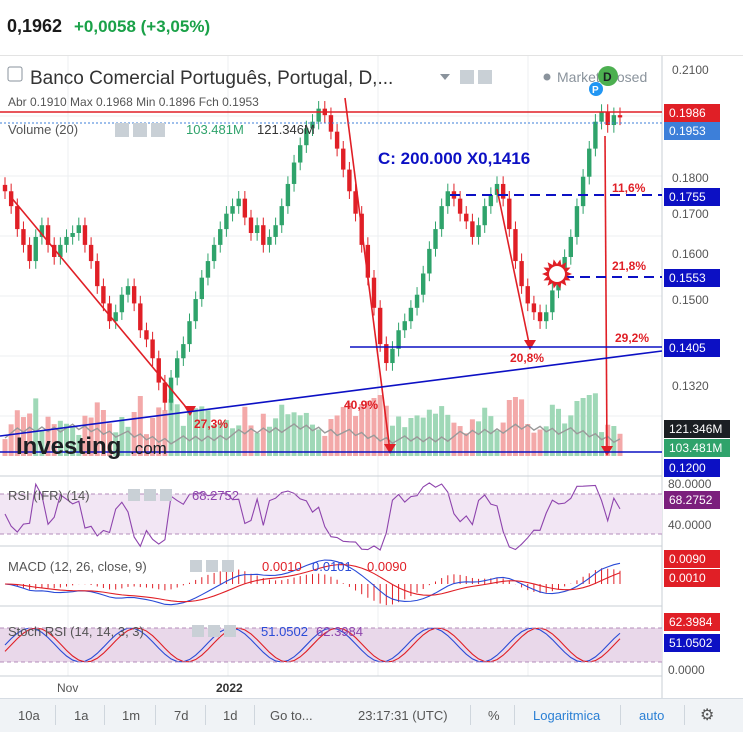 The width and height of the screenshot is (743, 732). What do you see at coordinates (312, 434) in the screenshot?
I see `volume-ma-line` at bounding box center [312, 434].